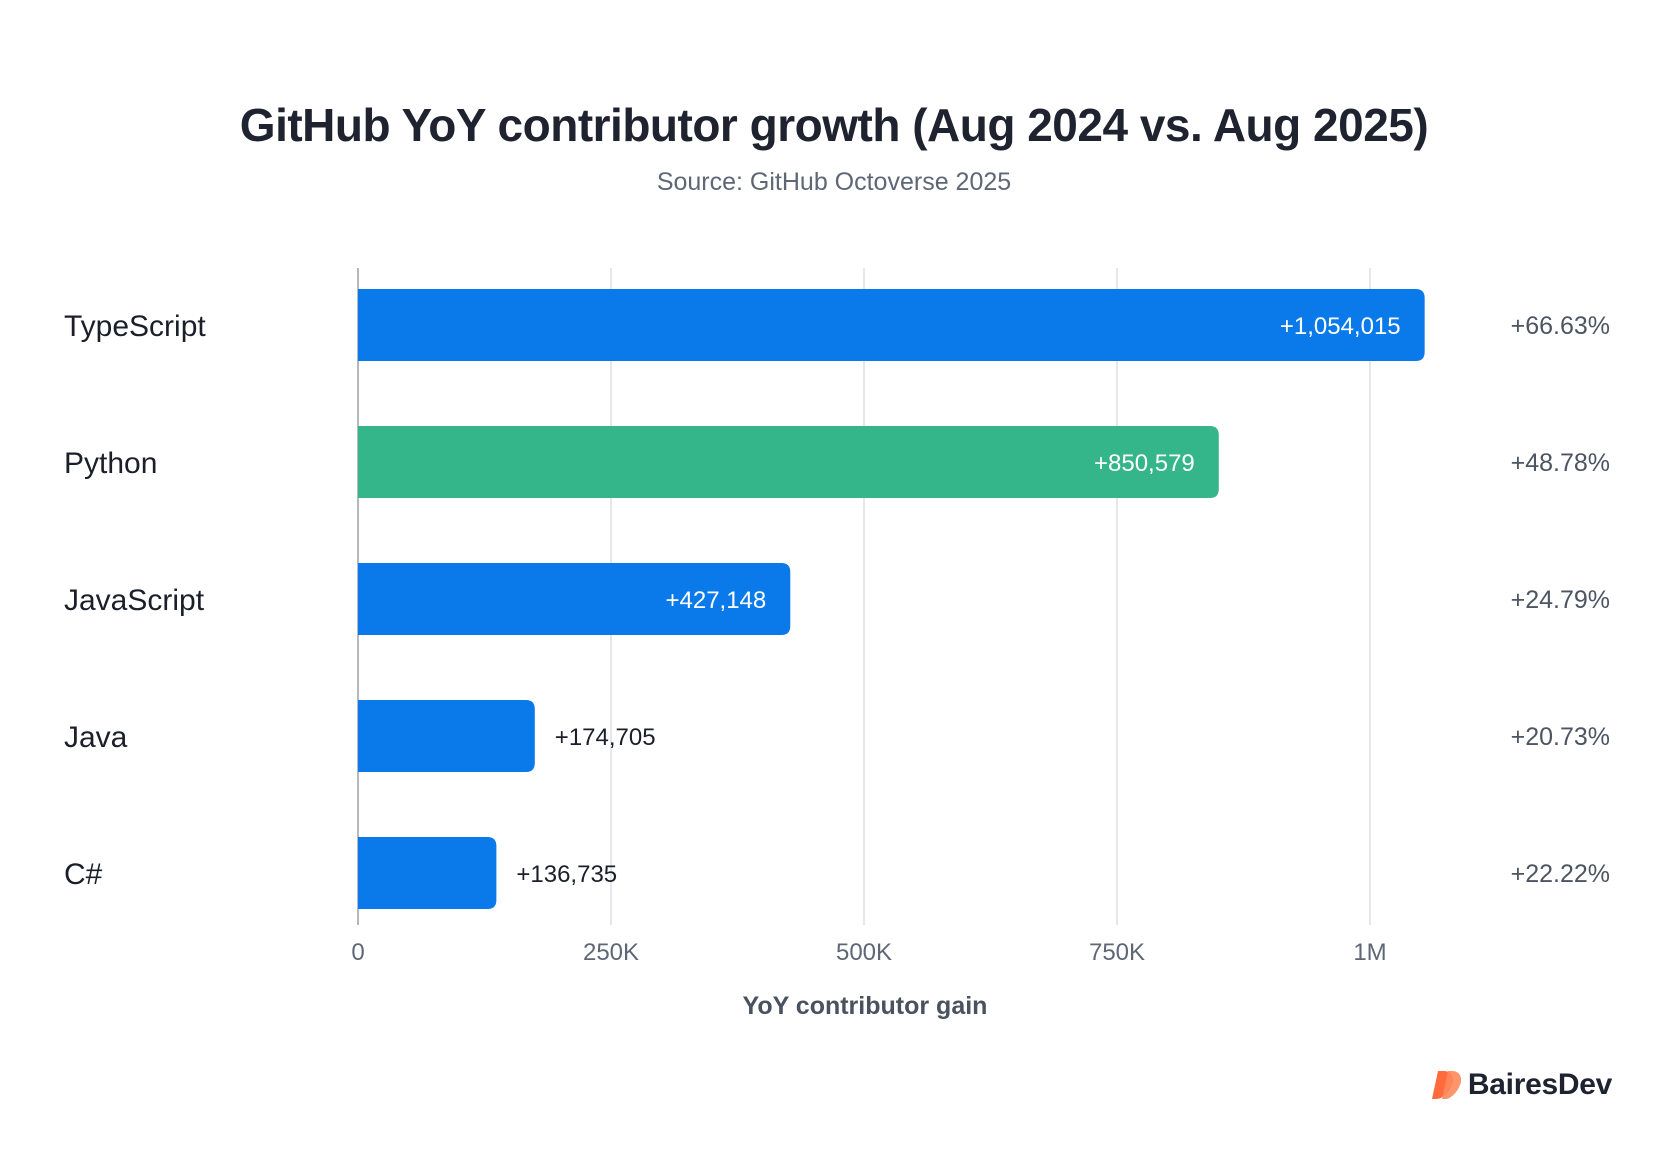 The width and height of the screenshot is (1668, 1161). Describe the element at coordinates (1340, 326) in the screenshot. I see `data-label: +1,054,015` at that location.